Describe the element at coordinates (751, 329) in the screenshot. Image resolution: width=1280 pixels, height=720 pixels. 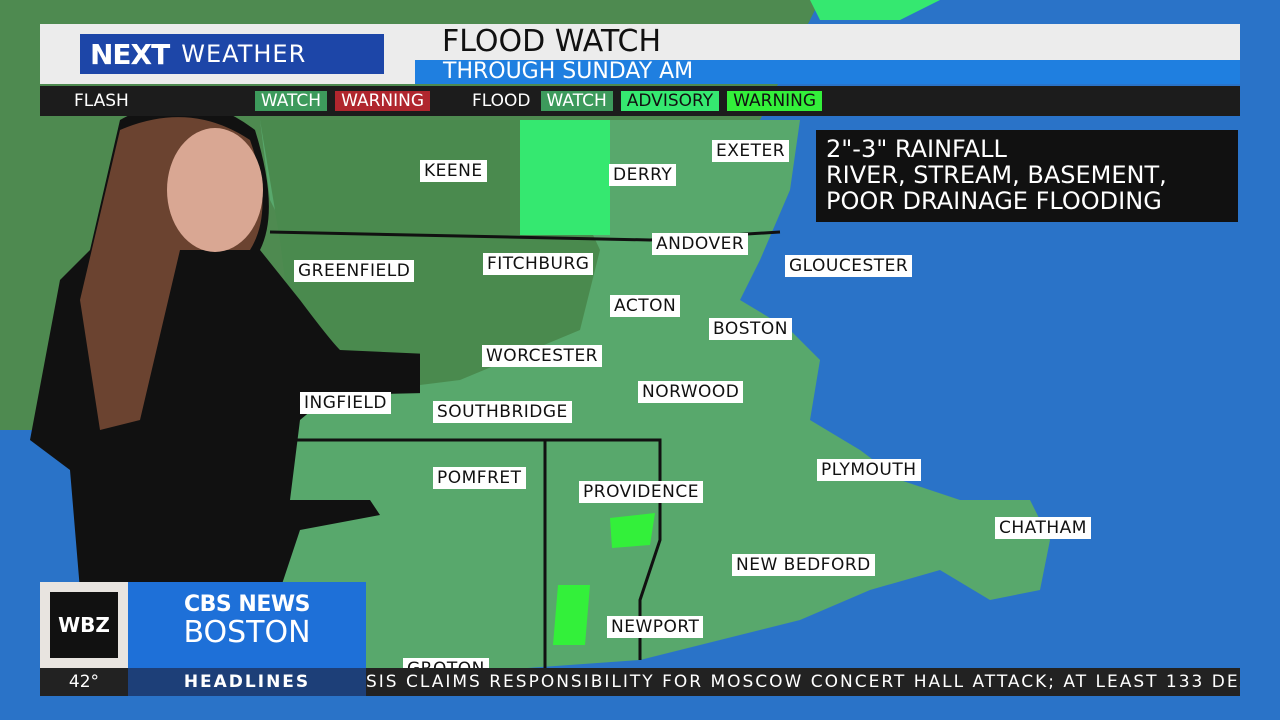
I see `city-label: BOSTON` at that location.